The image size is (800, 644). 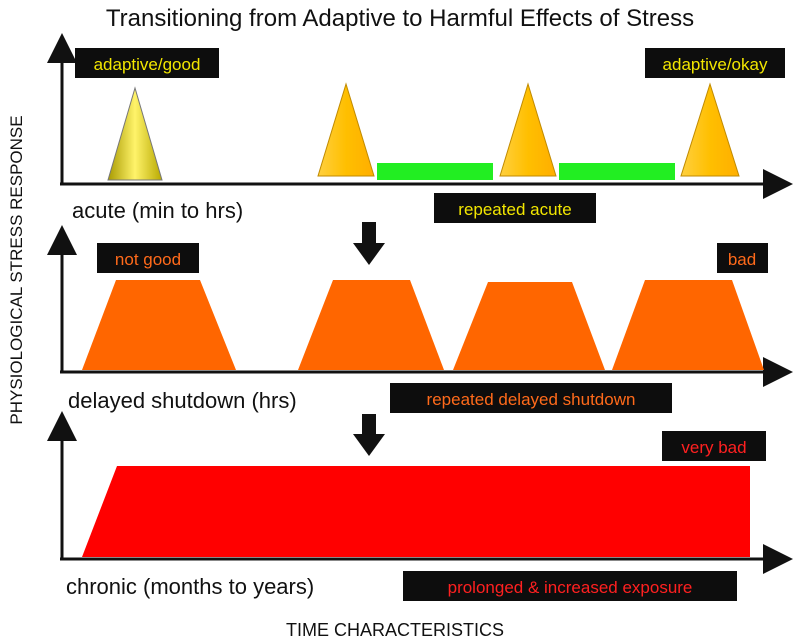 I want to click on acute-label: acute (min to hrs), so click(x=157, y=210).